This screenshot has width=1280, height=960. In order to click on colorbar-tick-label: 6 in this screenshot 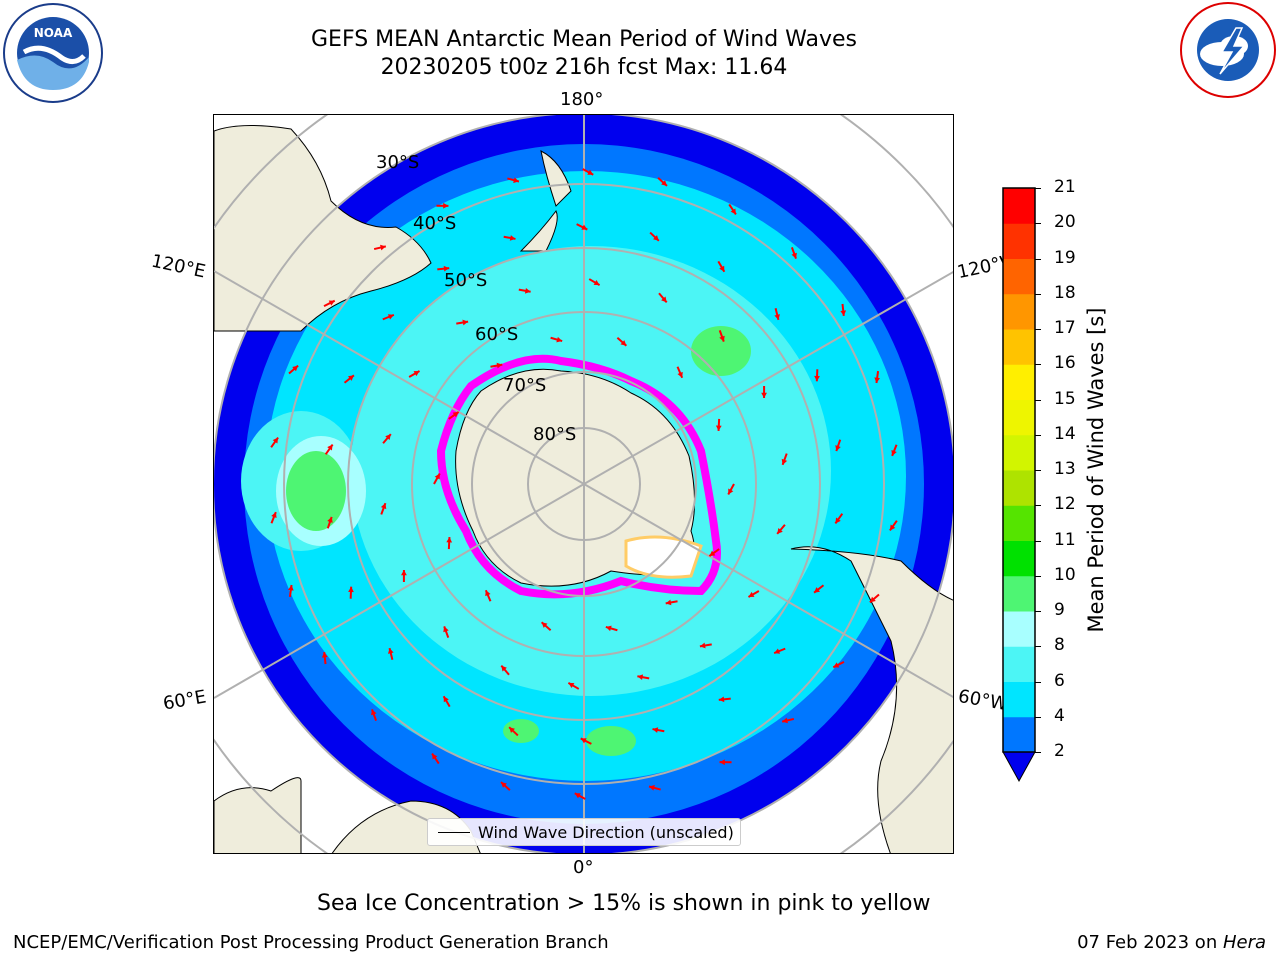, I will do `click(1059, 680)`.